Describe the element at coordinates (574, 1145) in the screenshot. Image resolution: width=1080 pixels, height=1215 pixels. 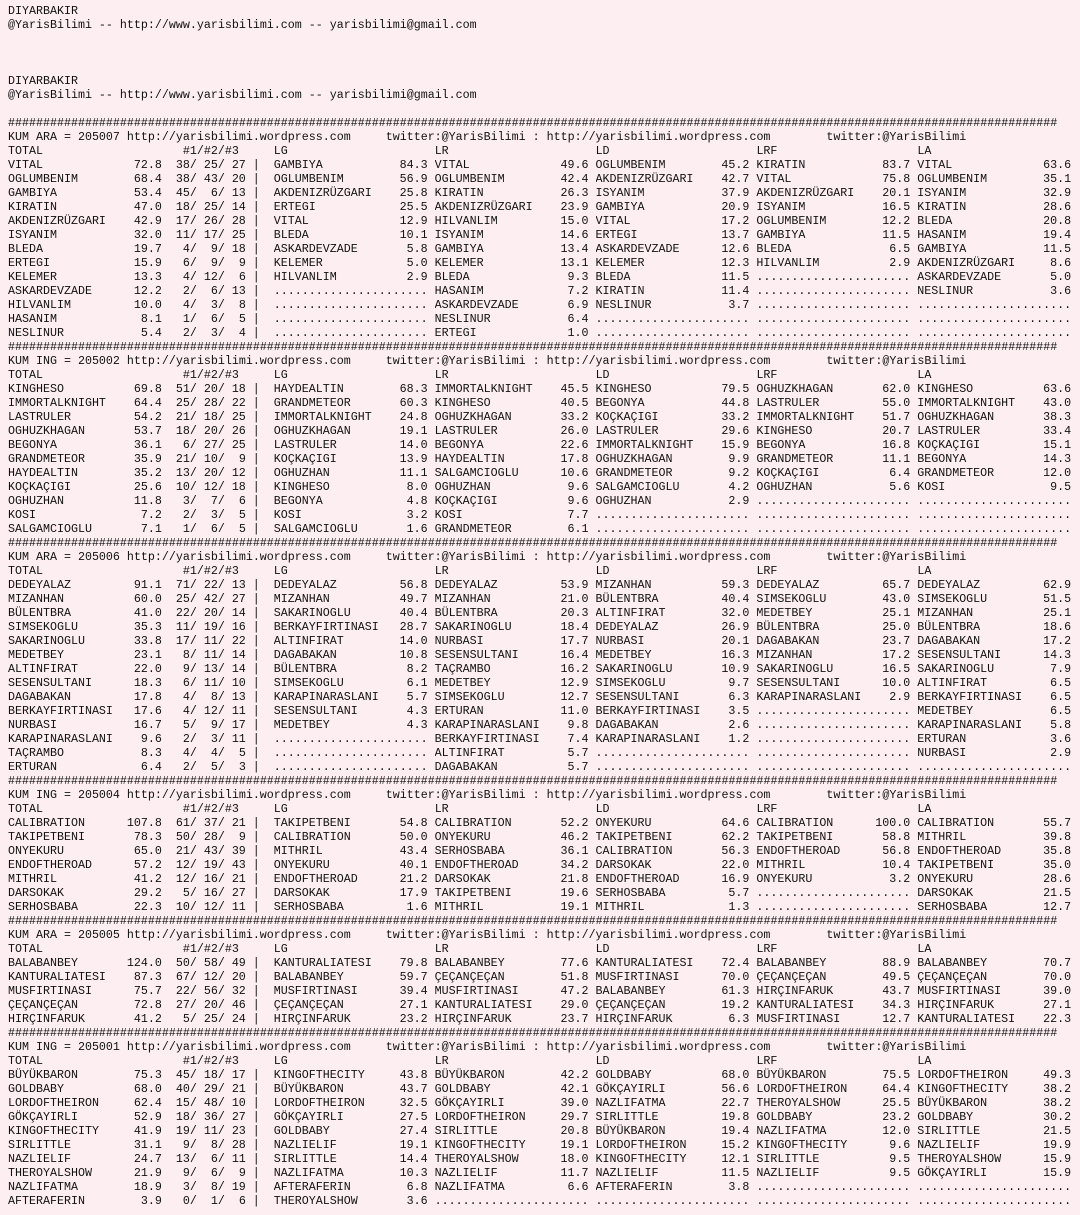
I see `lr-score: 19.1` at that location.